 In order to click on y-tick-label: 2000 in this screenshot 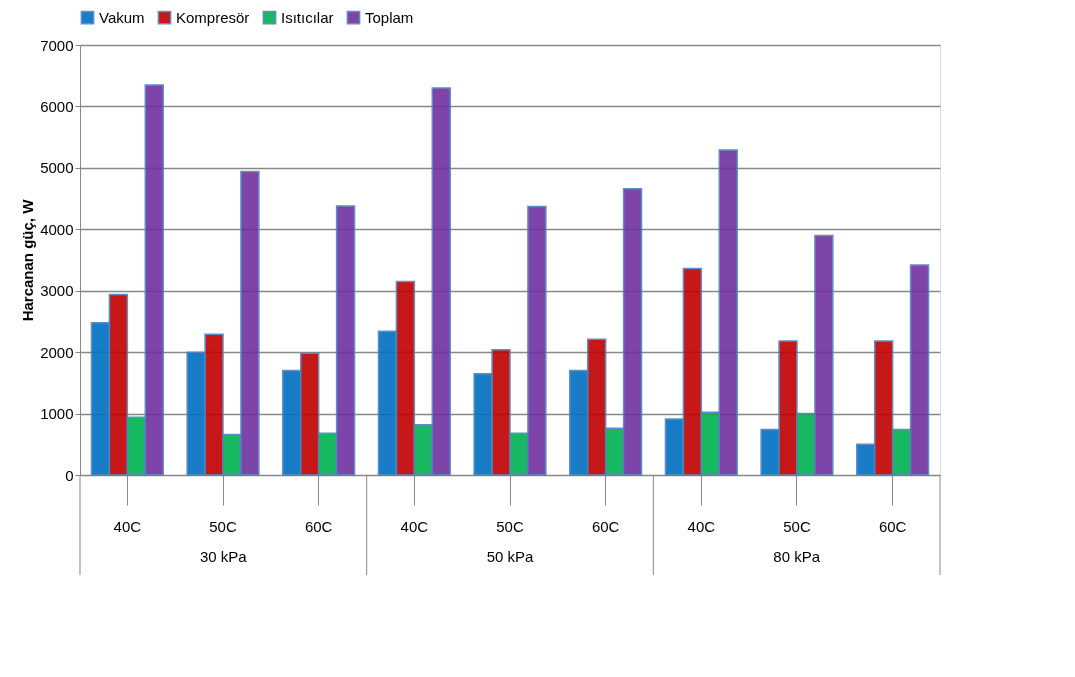, I will do `click(57, 352)`.